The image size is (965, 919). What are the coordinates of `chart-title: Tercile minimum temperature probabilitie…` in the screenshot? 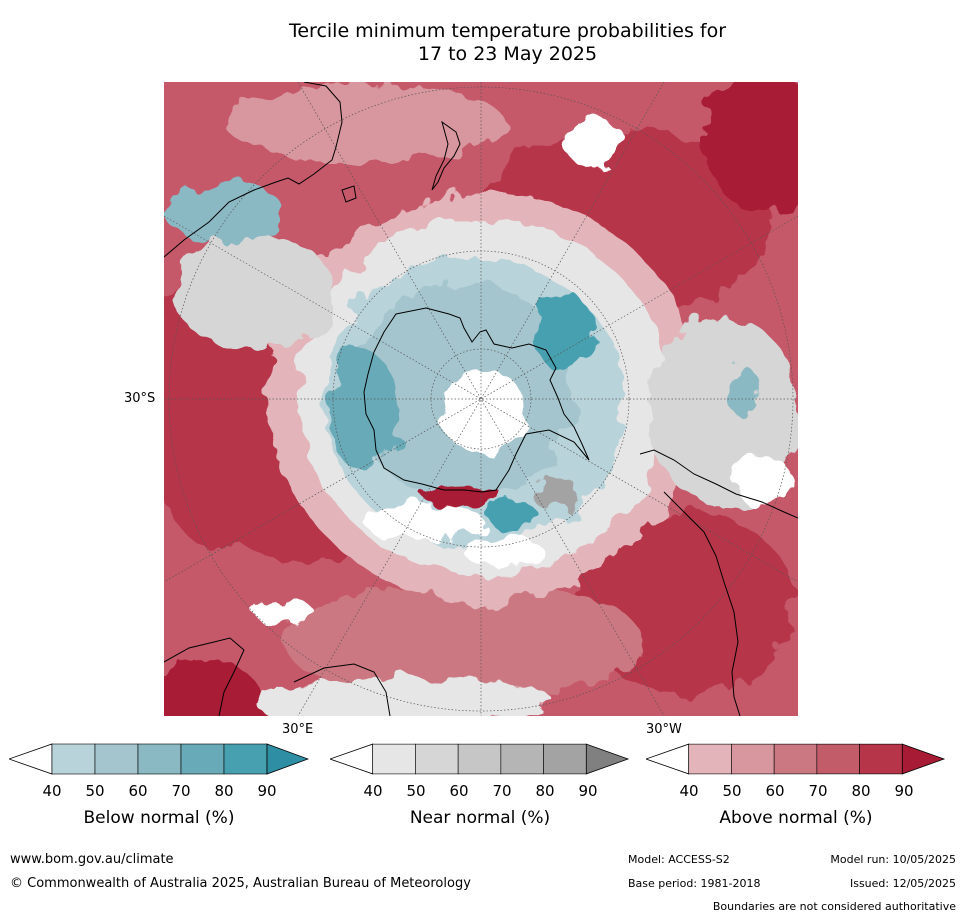 It's located at (482, 43).